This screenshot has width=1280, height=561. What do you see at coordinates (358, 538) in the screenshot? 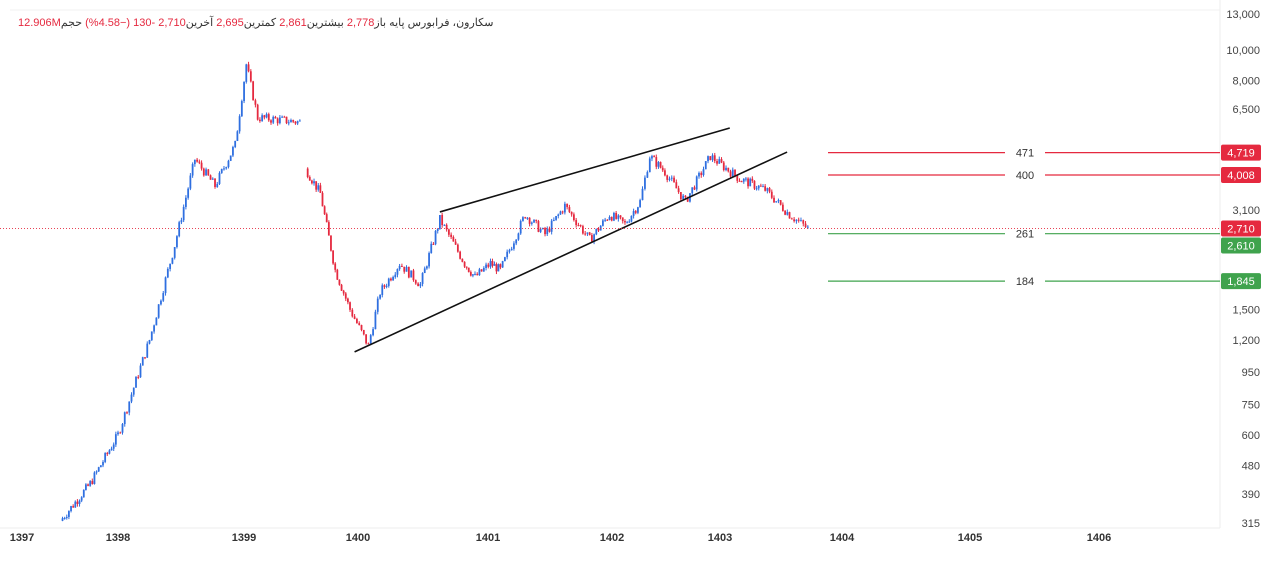
I see `x-tick-label: 1400` at bounding box center [358, 538].